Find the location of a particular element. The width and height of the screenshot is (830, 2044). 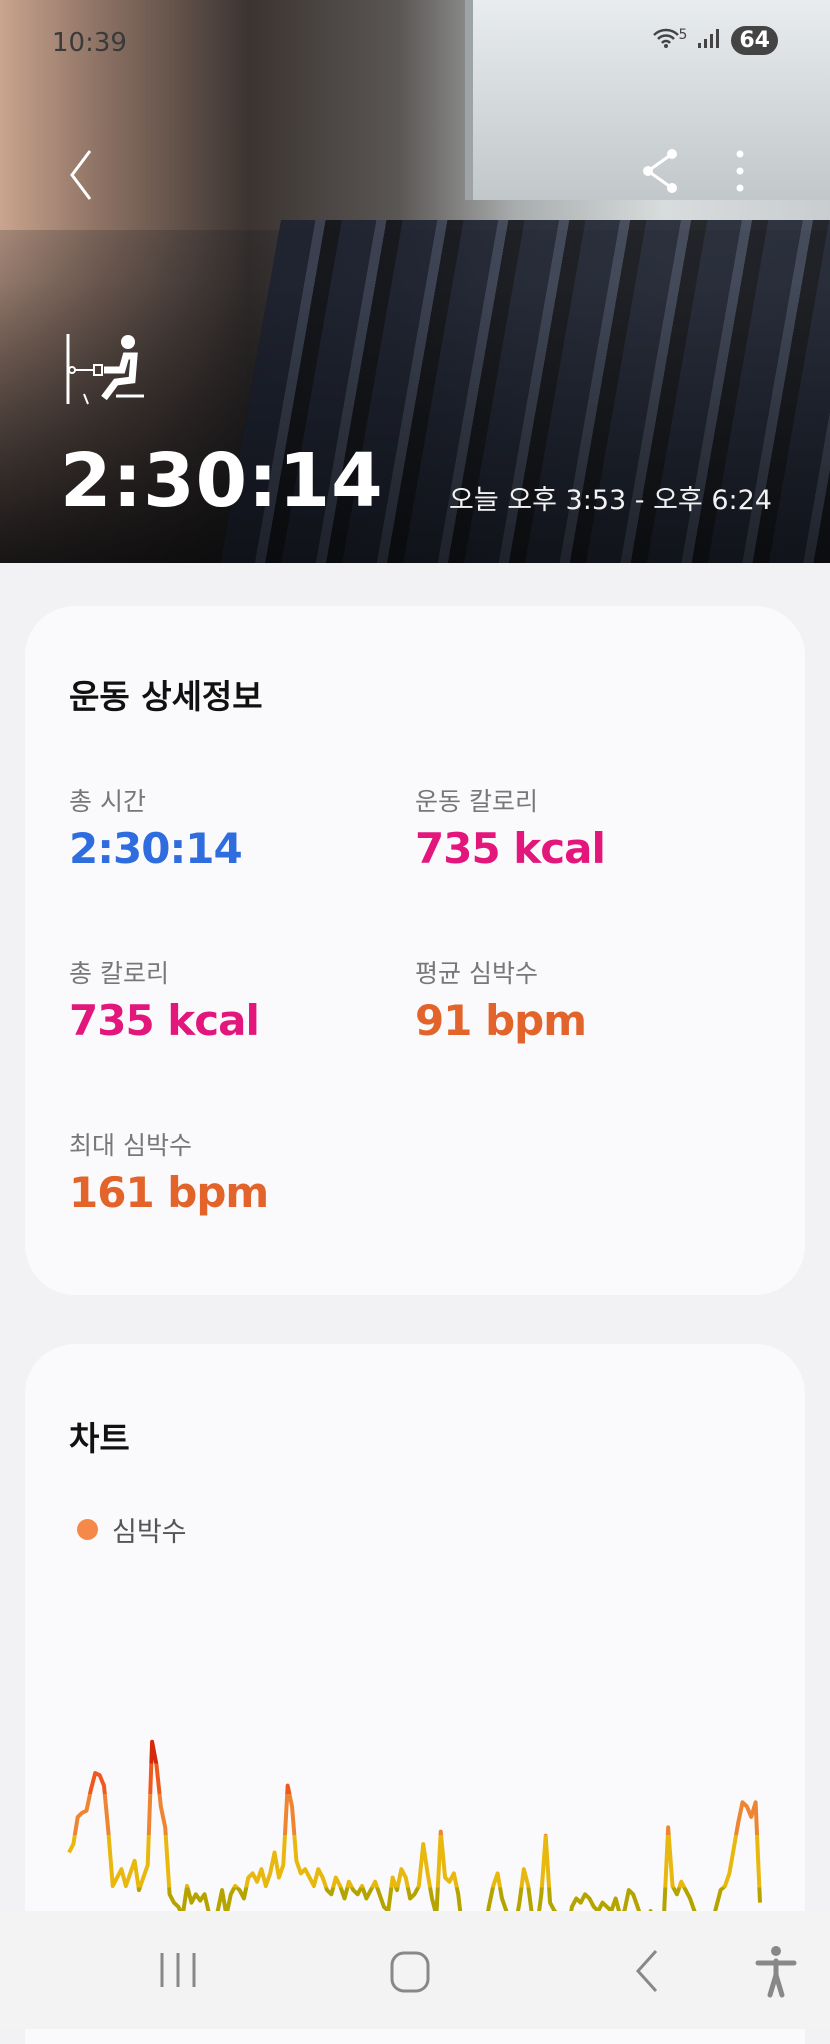

stat-label: 평균 심박수 is located at coordinates (476, 973).